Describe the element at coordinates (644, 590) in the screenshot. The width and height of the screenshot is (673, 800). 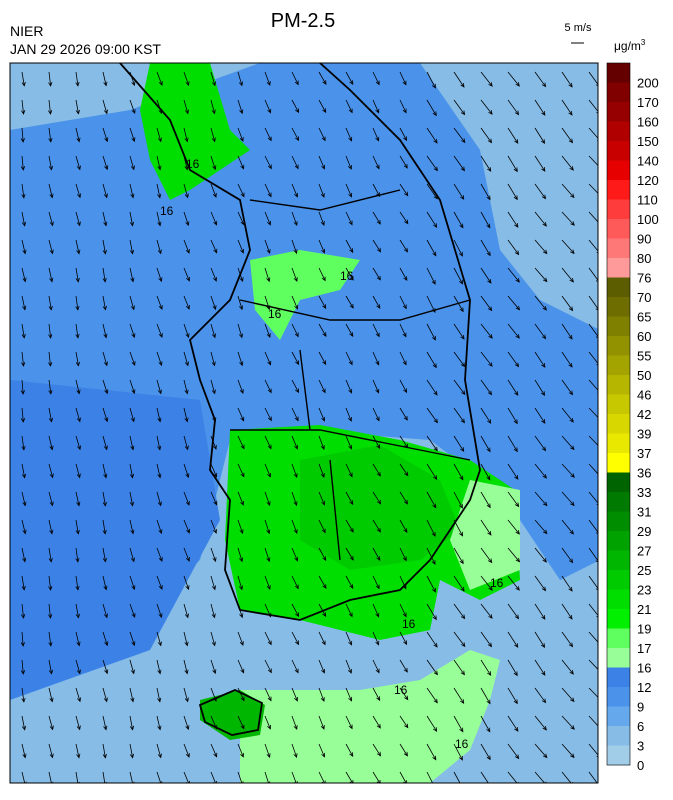
I see `colorbar-label: 23` at that location.